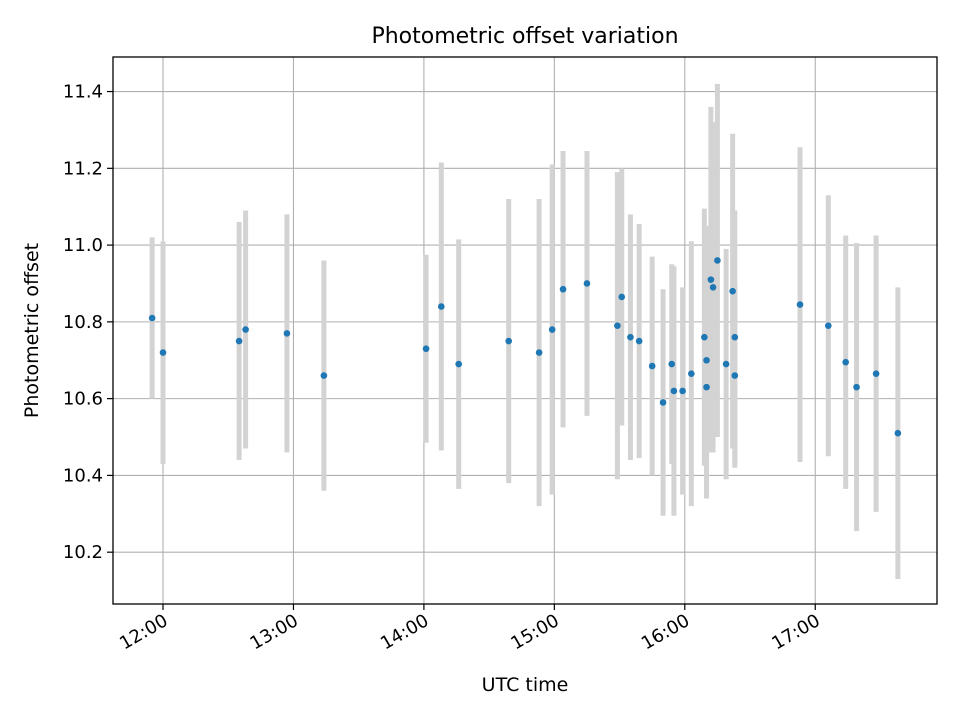 Image resolution: width=960 pixels, height=720 pixels. I want to click on x-tick-label: 16:00, so click(665, 632).